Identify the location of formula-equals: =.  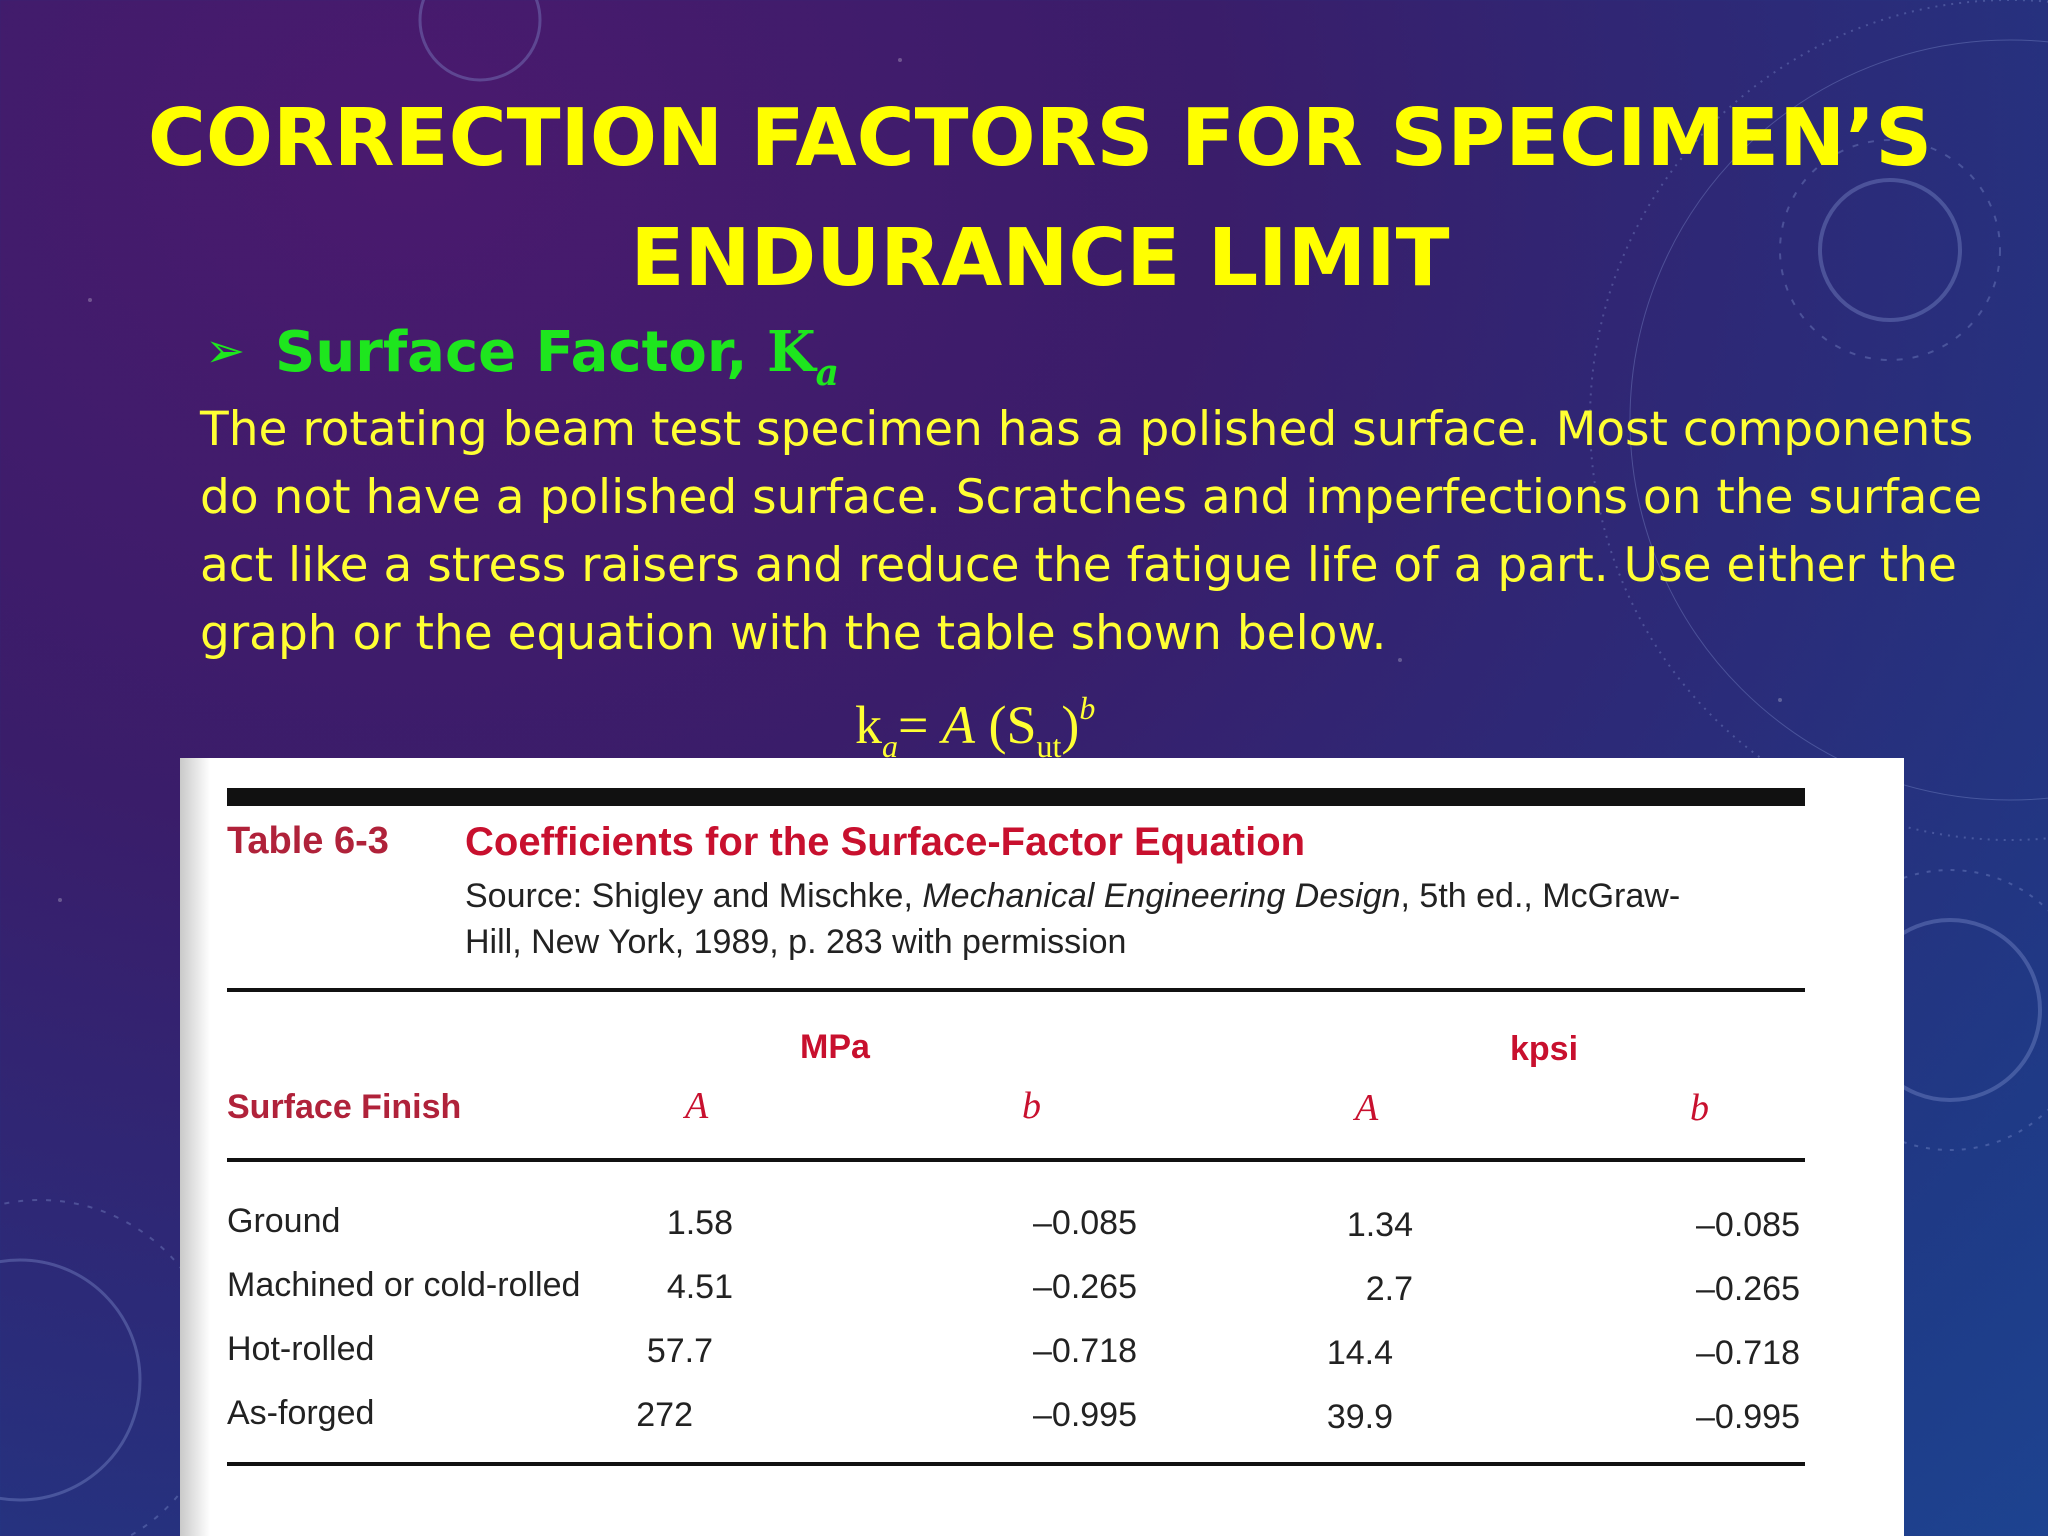
(920, 725).